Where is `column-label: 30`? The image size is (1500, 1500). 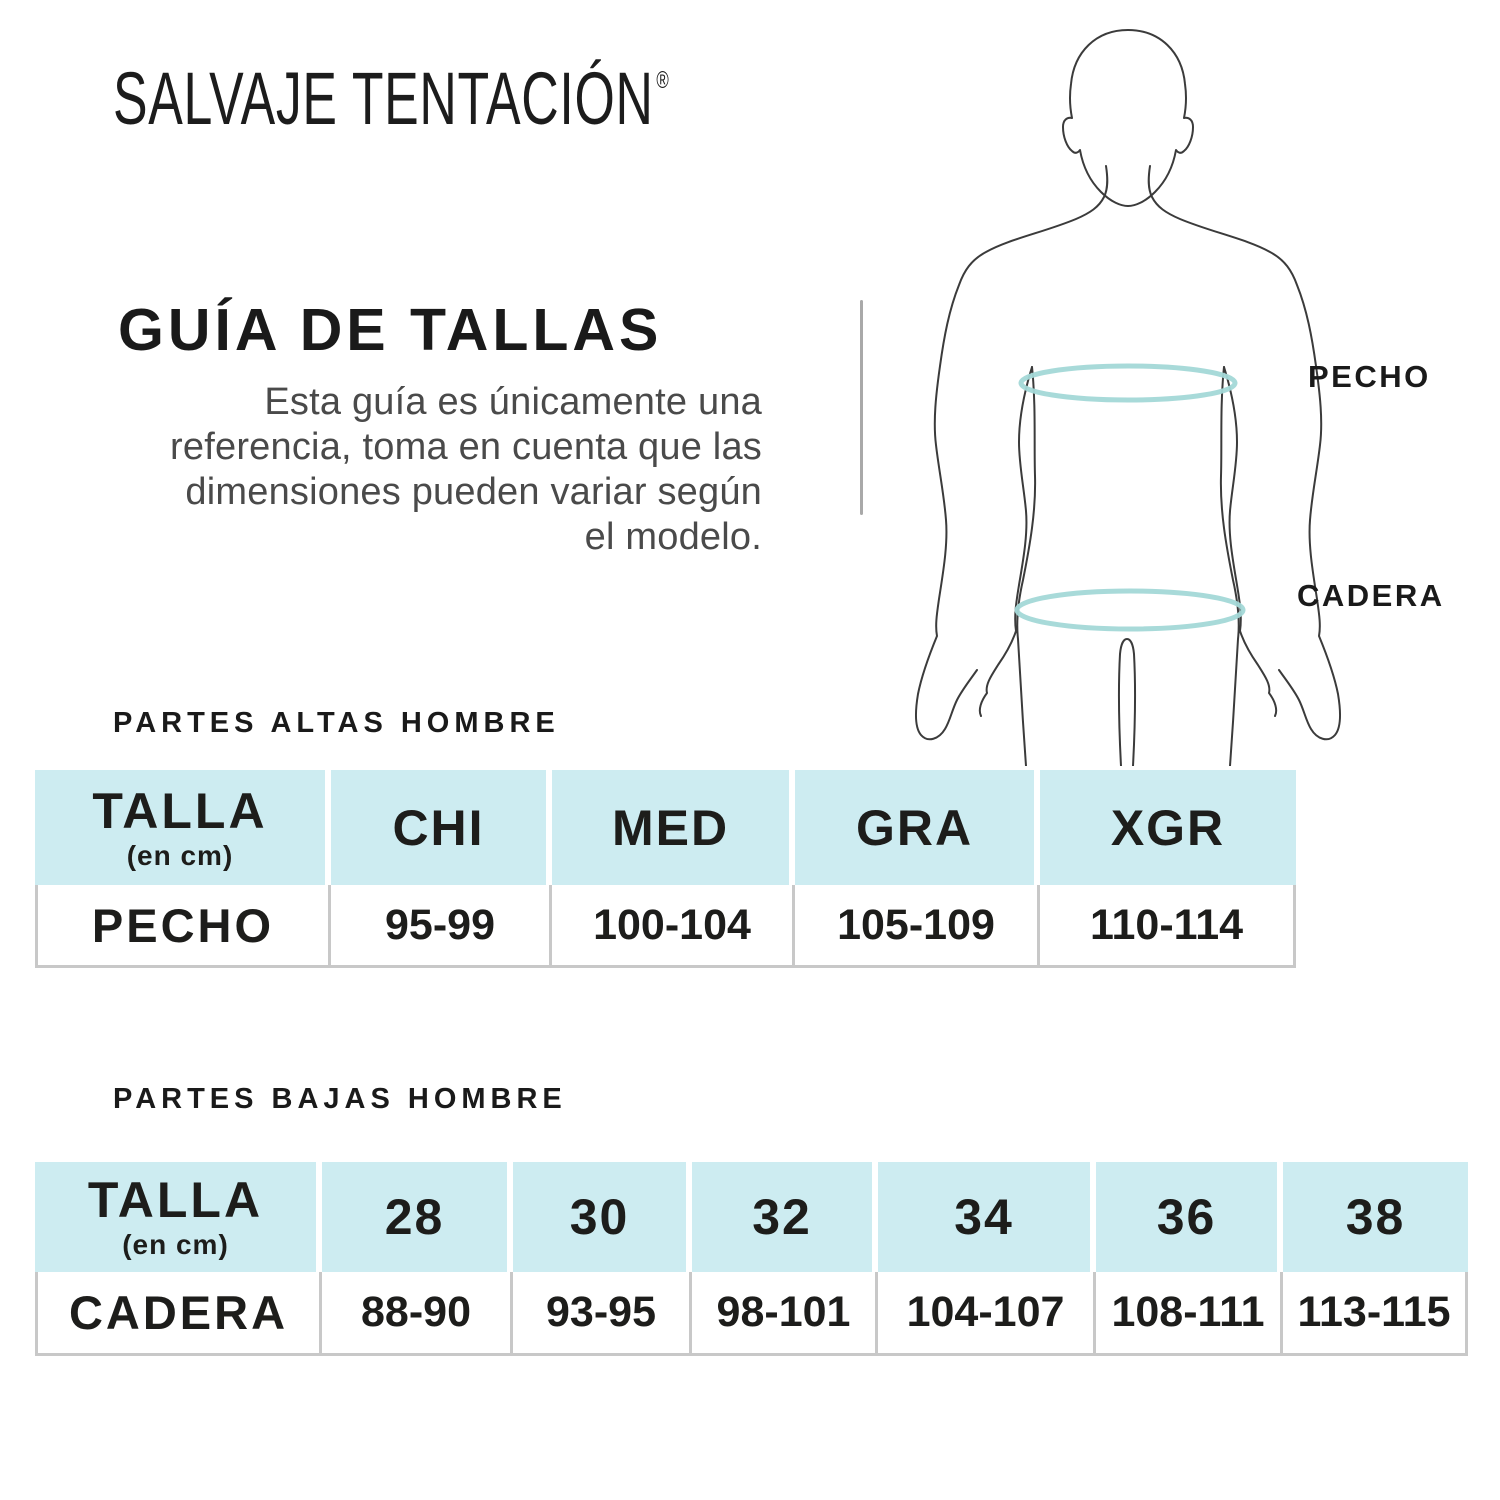 column-label: 30 is located at coordinates (599, 1217).